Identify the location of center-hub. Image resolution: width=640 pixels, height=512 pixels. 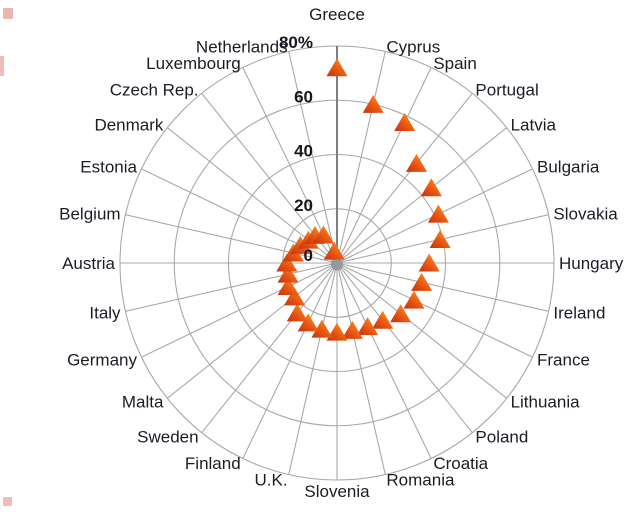
(337, 264).